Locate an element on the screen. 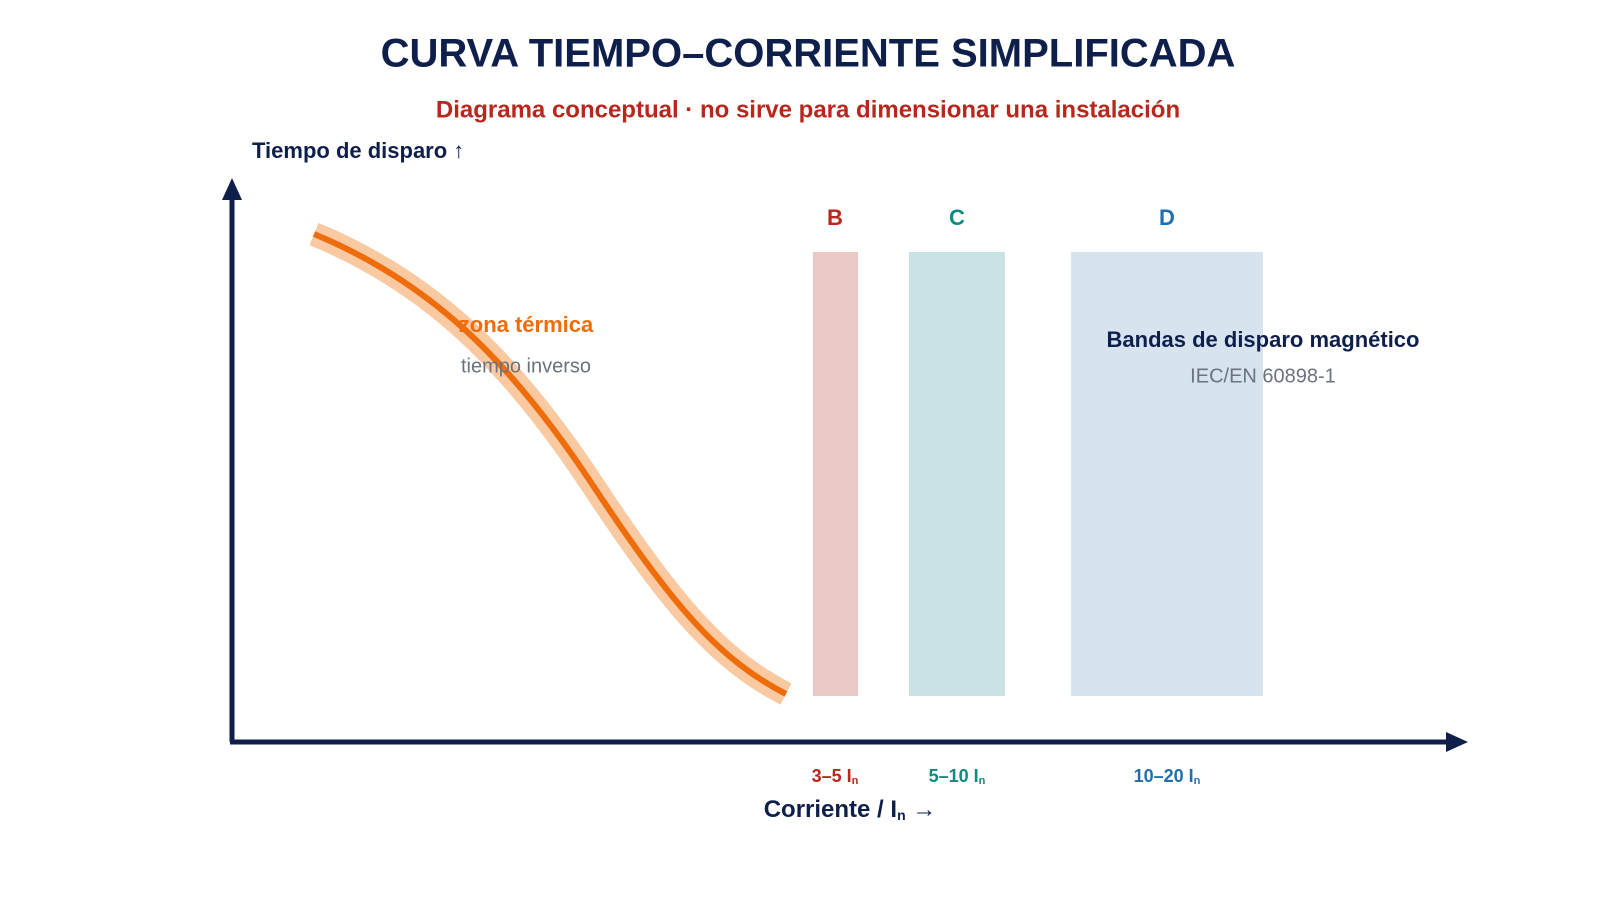 This screenshot has height=905, width=1600. range-text: 3–5 I is located at coordinates (832, 776).